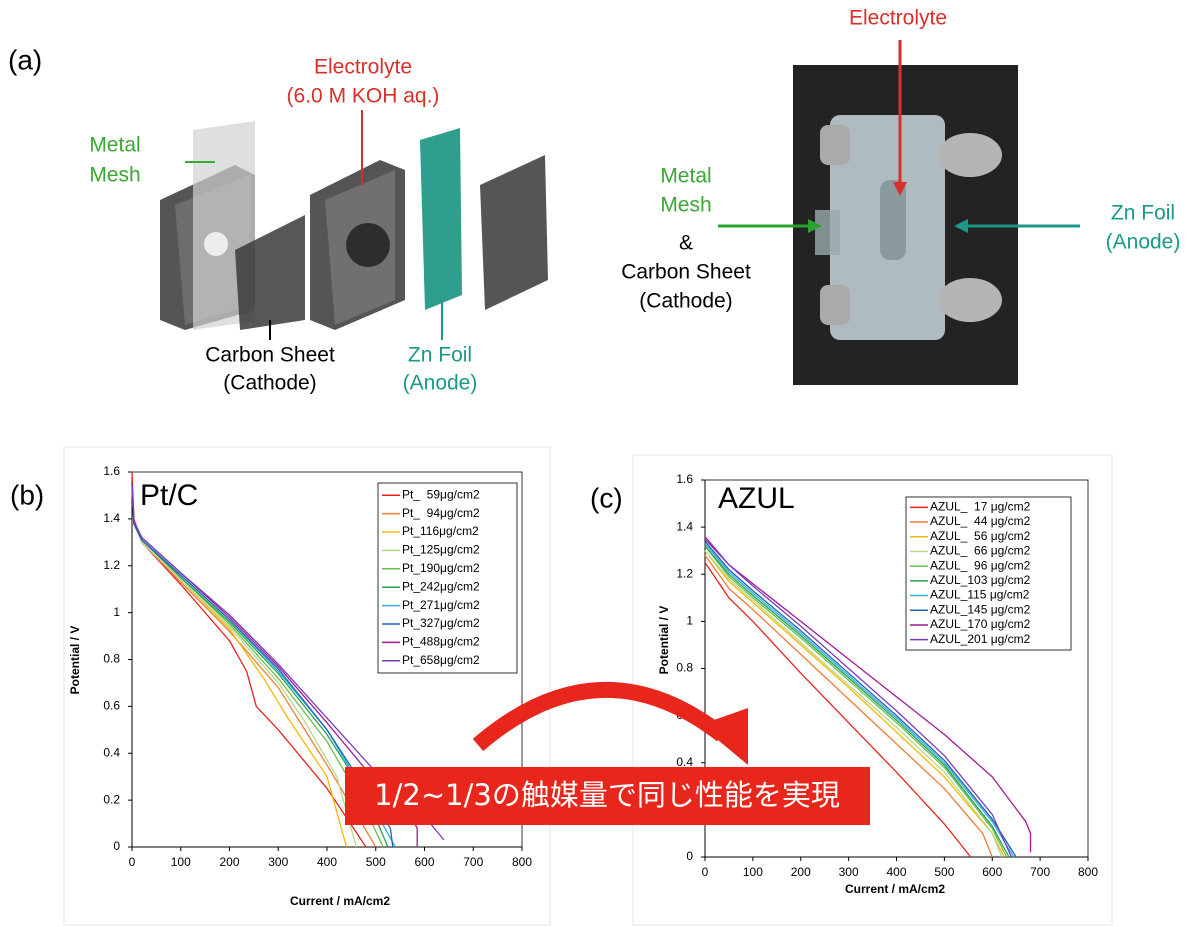 Image resolution: width=1197 pixels, height=927 pixels. I want to click on legend-label: Pt_125μg/cm2, so click(441, 550).